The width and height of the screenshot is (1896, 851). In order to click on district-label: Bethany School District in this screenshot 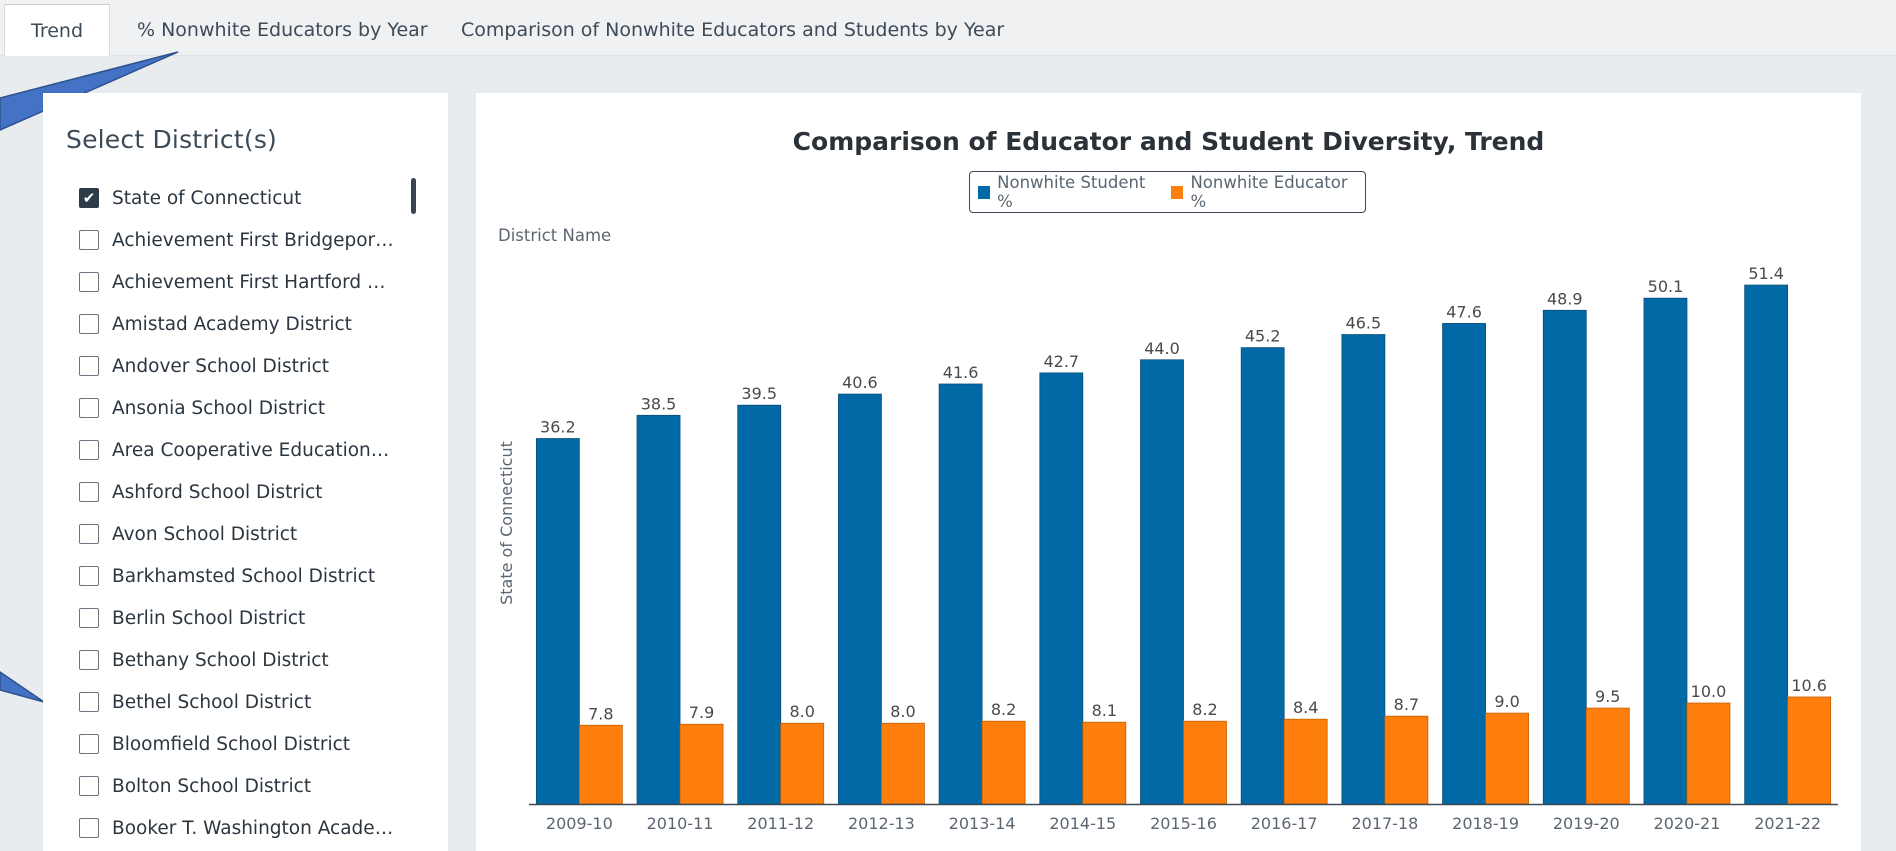, I will do `click(220, 660)`.